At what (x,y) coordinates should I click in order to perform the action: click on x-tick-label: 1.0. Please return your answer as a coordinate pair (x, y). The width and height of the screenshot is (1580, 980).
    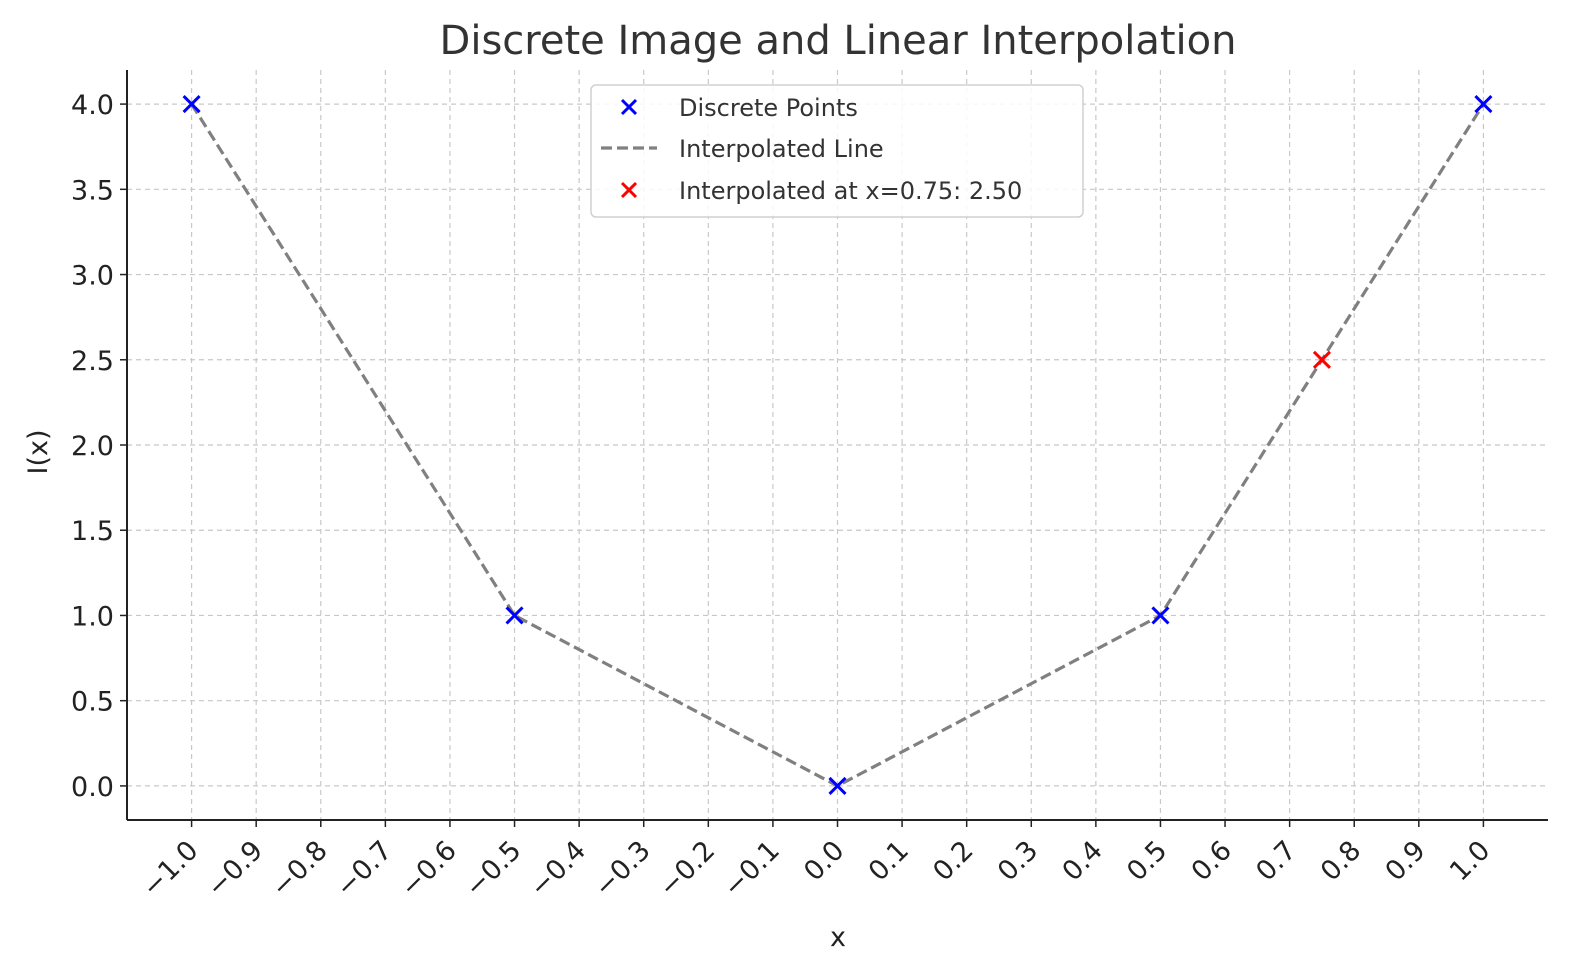
    Looking at the image, I should click on (1470, 861).